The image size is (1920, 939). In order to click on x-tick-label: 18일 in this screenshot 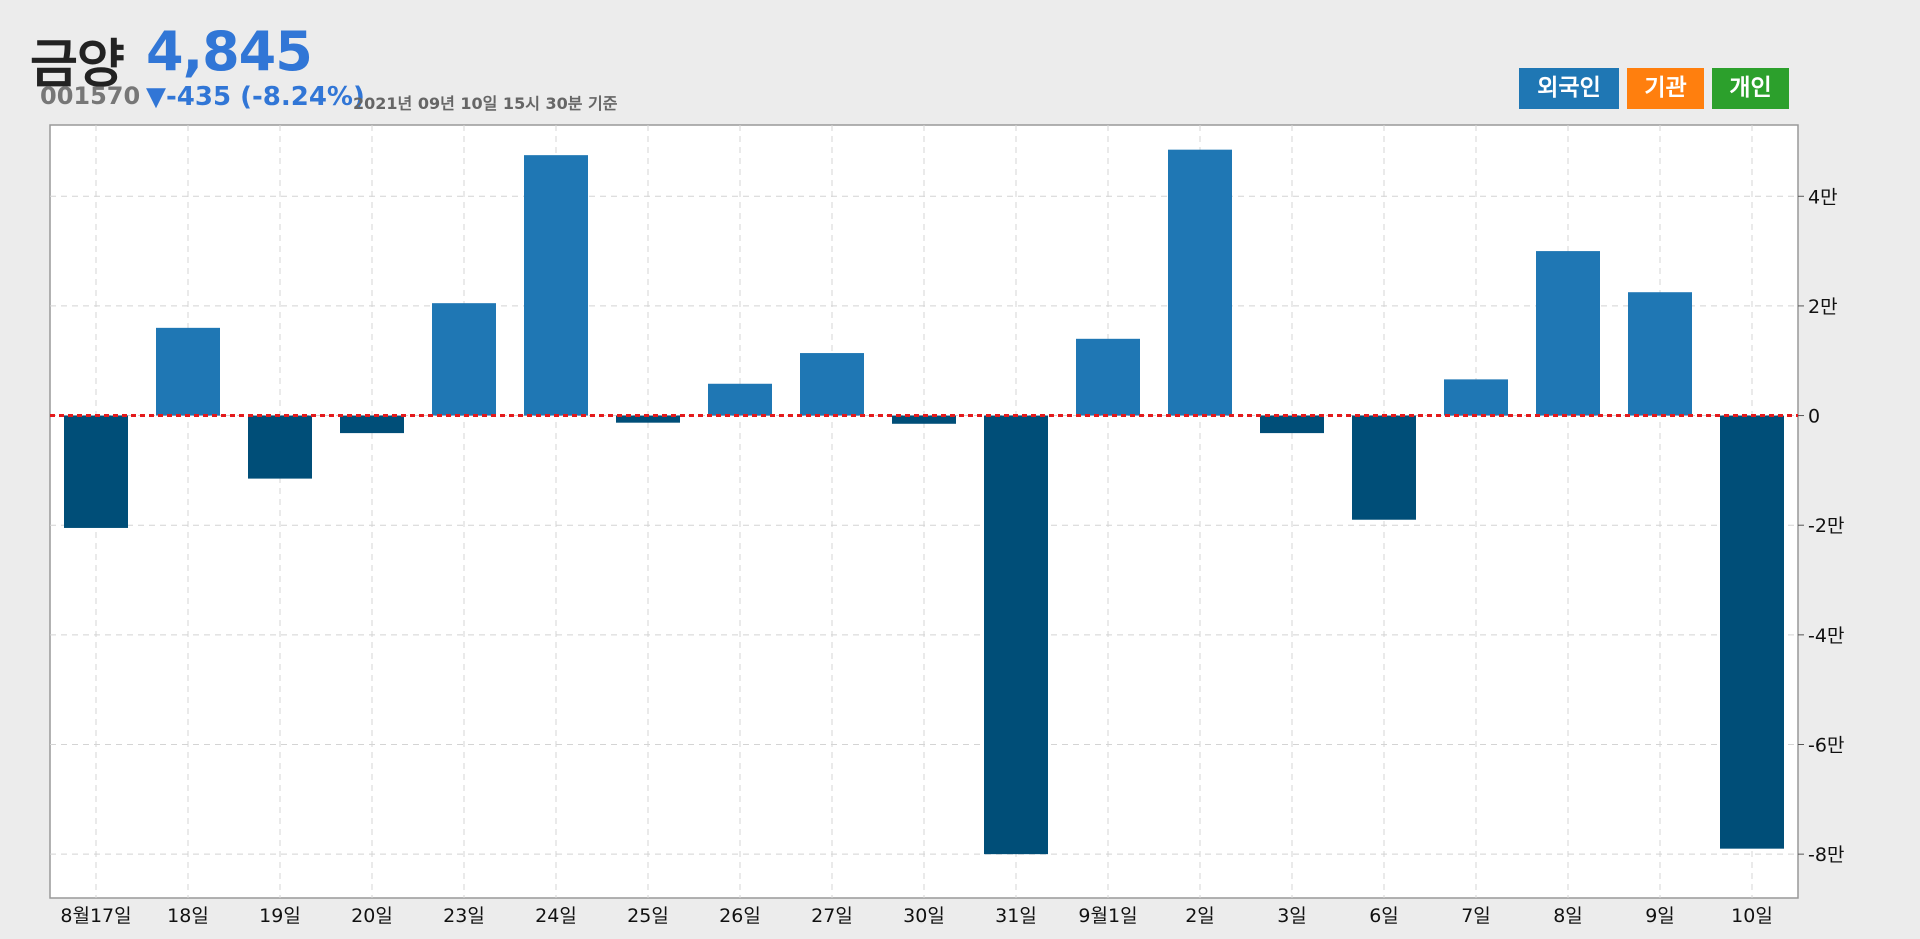, I will do `click(188, 916)`.